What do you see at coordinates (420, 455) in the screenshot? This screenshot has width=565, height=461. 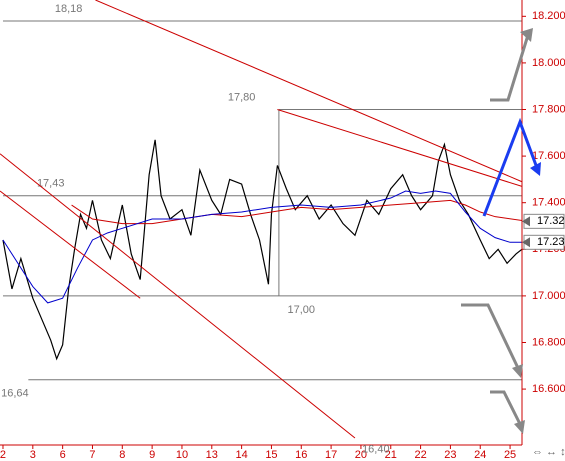 I see `x-tick-label: 22` at bounding box center [420, 455].